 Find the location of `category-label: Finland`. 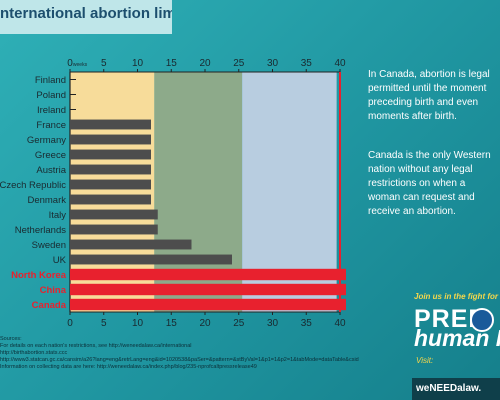

category-label: Finland is located at coordinates (50, 80).